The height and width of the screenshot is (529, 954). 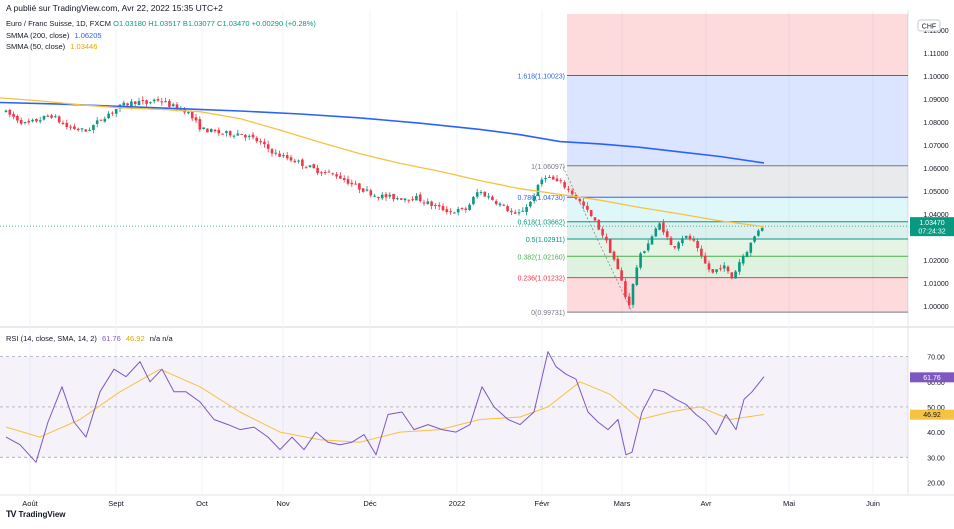 I want to click on price-tick-8: 1.04000, so click(x=935, y=215).